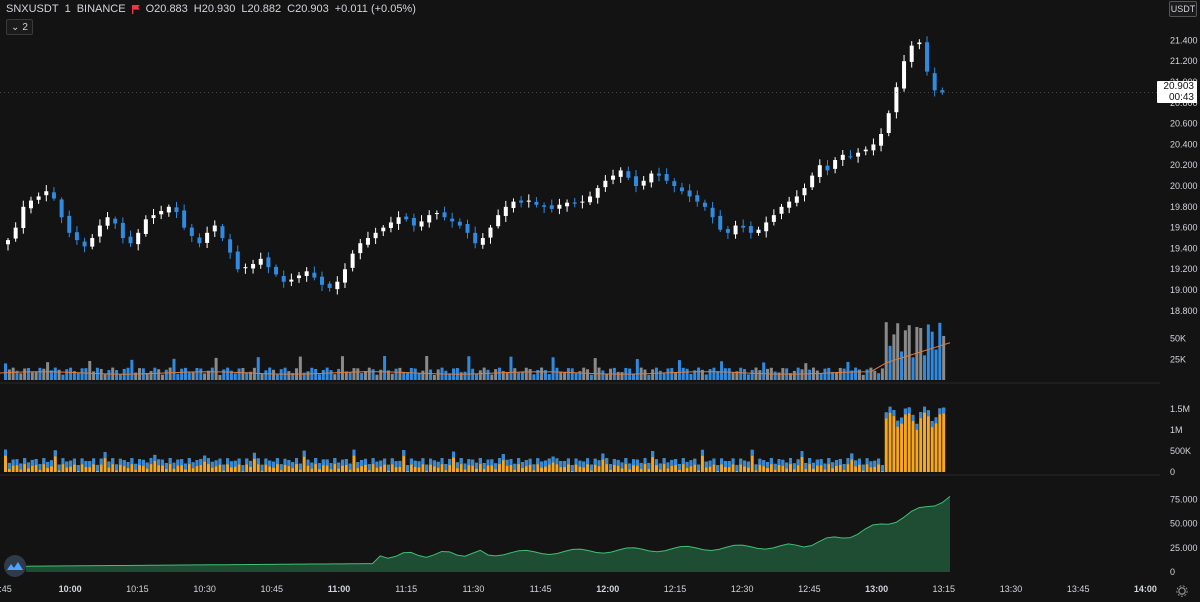 This screenshot has height=602, width=1200. What do you see at coordinates (1145, 589) in the screenshot?
I see `time-axis-label: 14:00` at bounding box center [1145, 589].